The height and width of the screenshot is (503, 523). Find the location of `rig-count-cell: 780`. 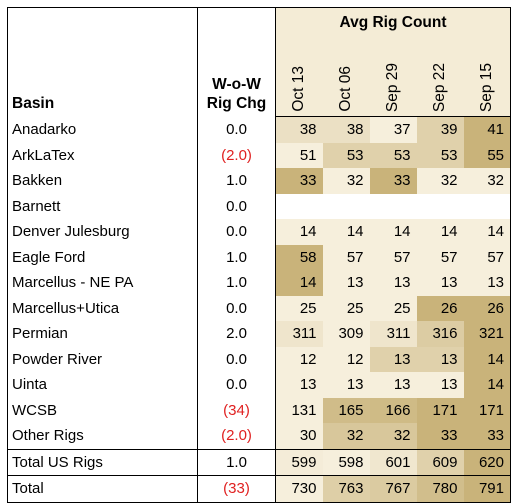

rig-count-cell: 780 is located at coordinates (440, 489).